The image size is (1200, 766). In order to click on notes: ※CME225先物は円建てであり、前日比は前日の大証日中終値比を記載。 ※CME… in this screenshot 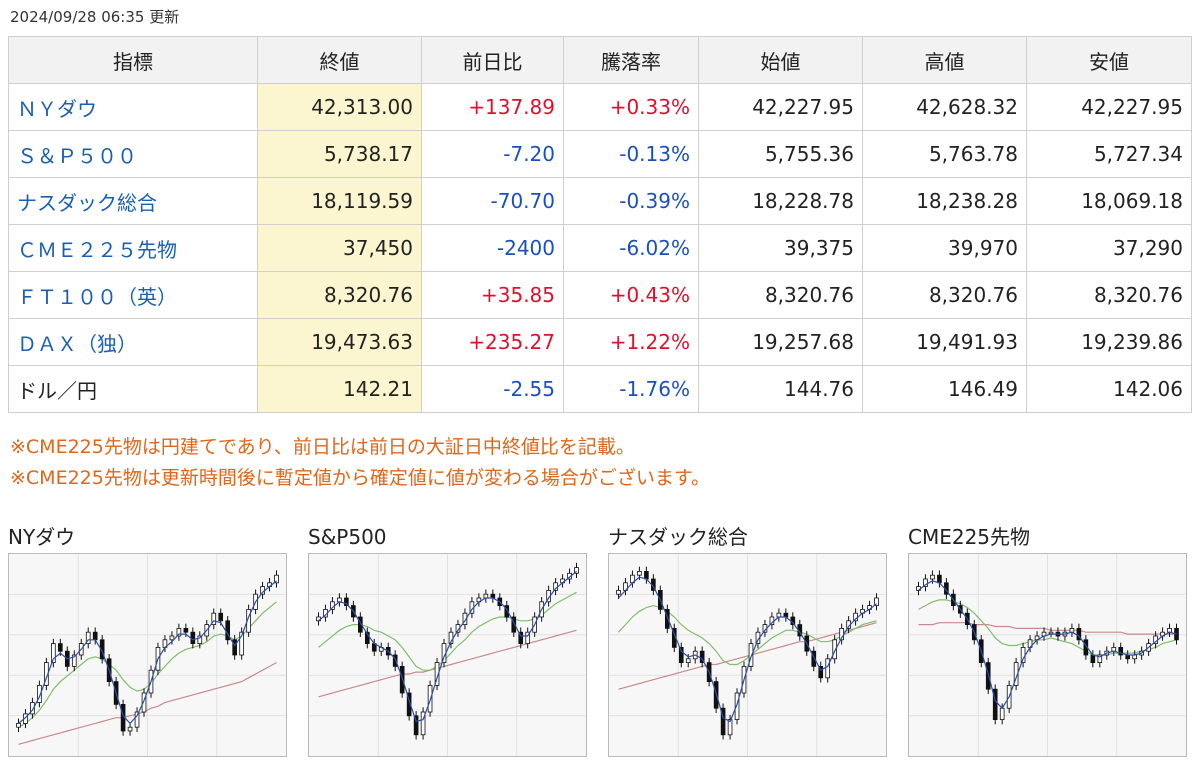, I will do `click(360, 463)`.